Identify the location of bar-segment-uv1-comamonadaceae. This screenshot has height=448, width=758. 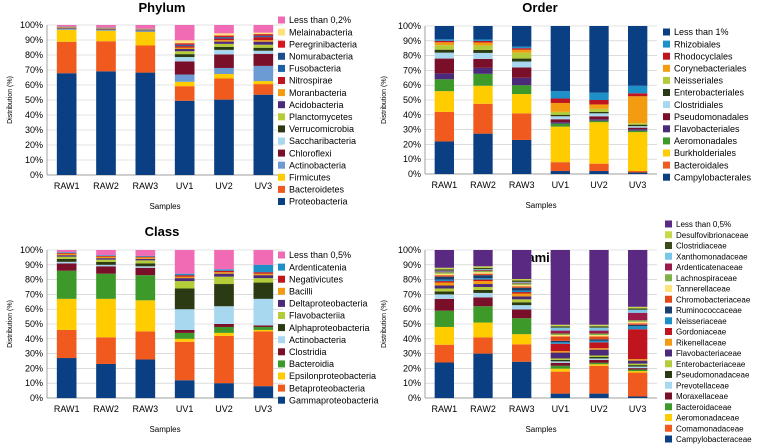
(560, 382).